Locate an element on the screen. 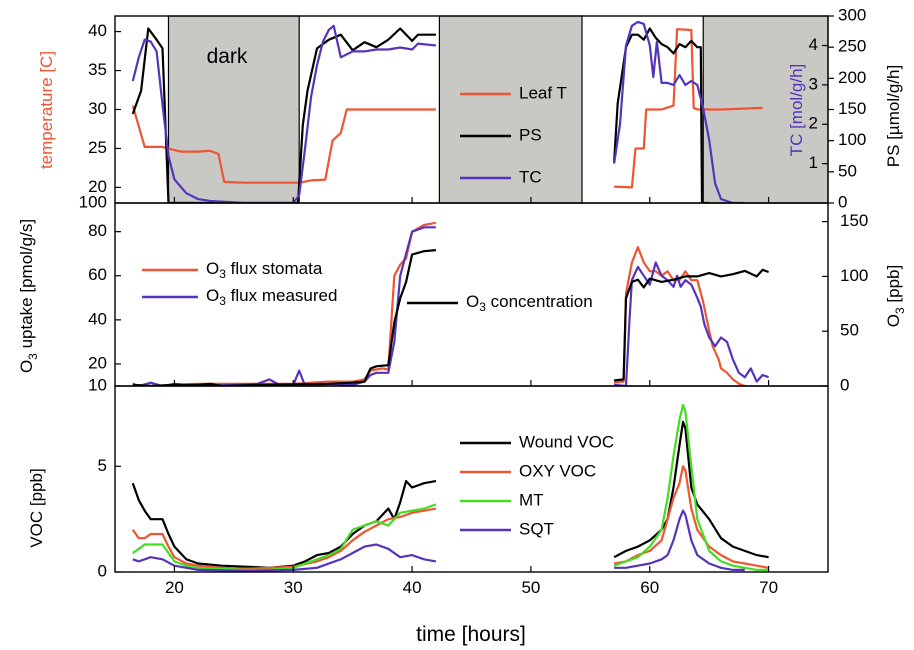 The image size is (914, 650). y-label-o3-uptake-part2: uptake [pmol/g/s] is located at coordinates (26, 286).